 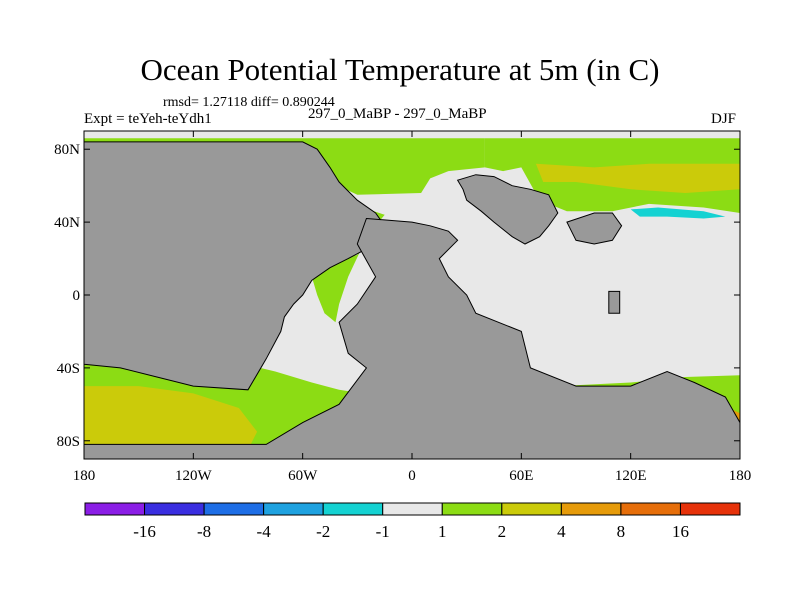 I want to click on stats-text: rmsd= 1.27118 diff= 0.890244, so click(x=249, y=102).